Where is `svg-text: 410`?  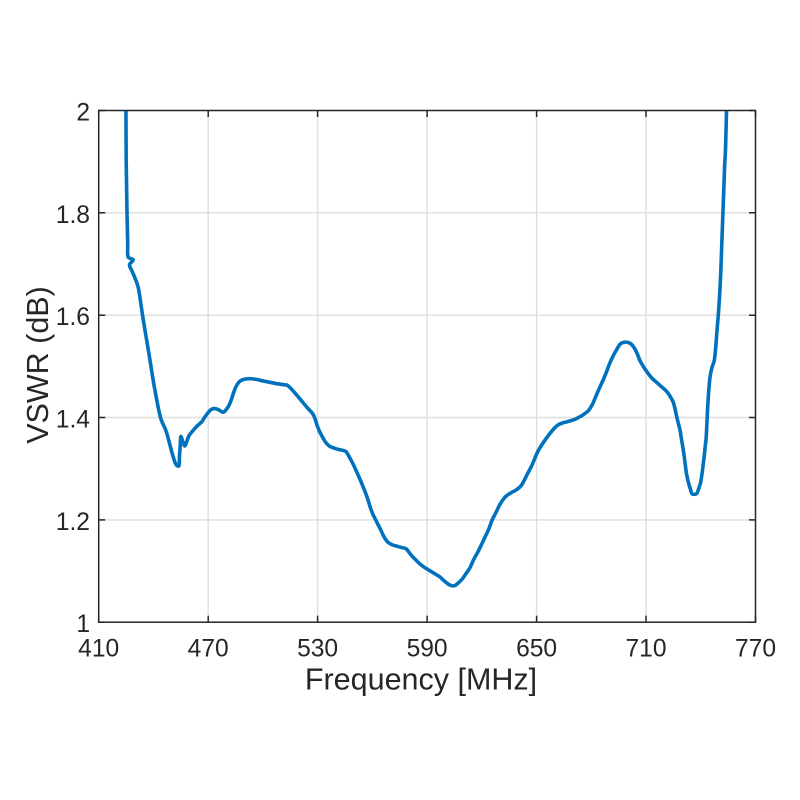 svg-text: 410 is located at coordinates (98, 649).